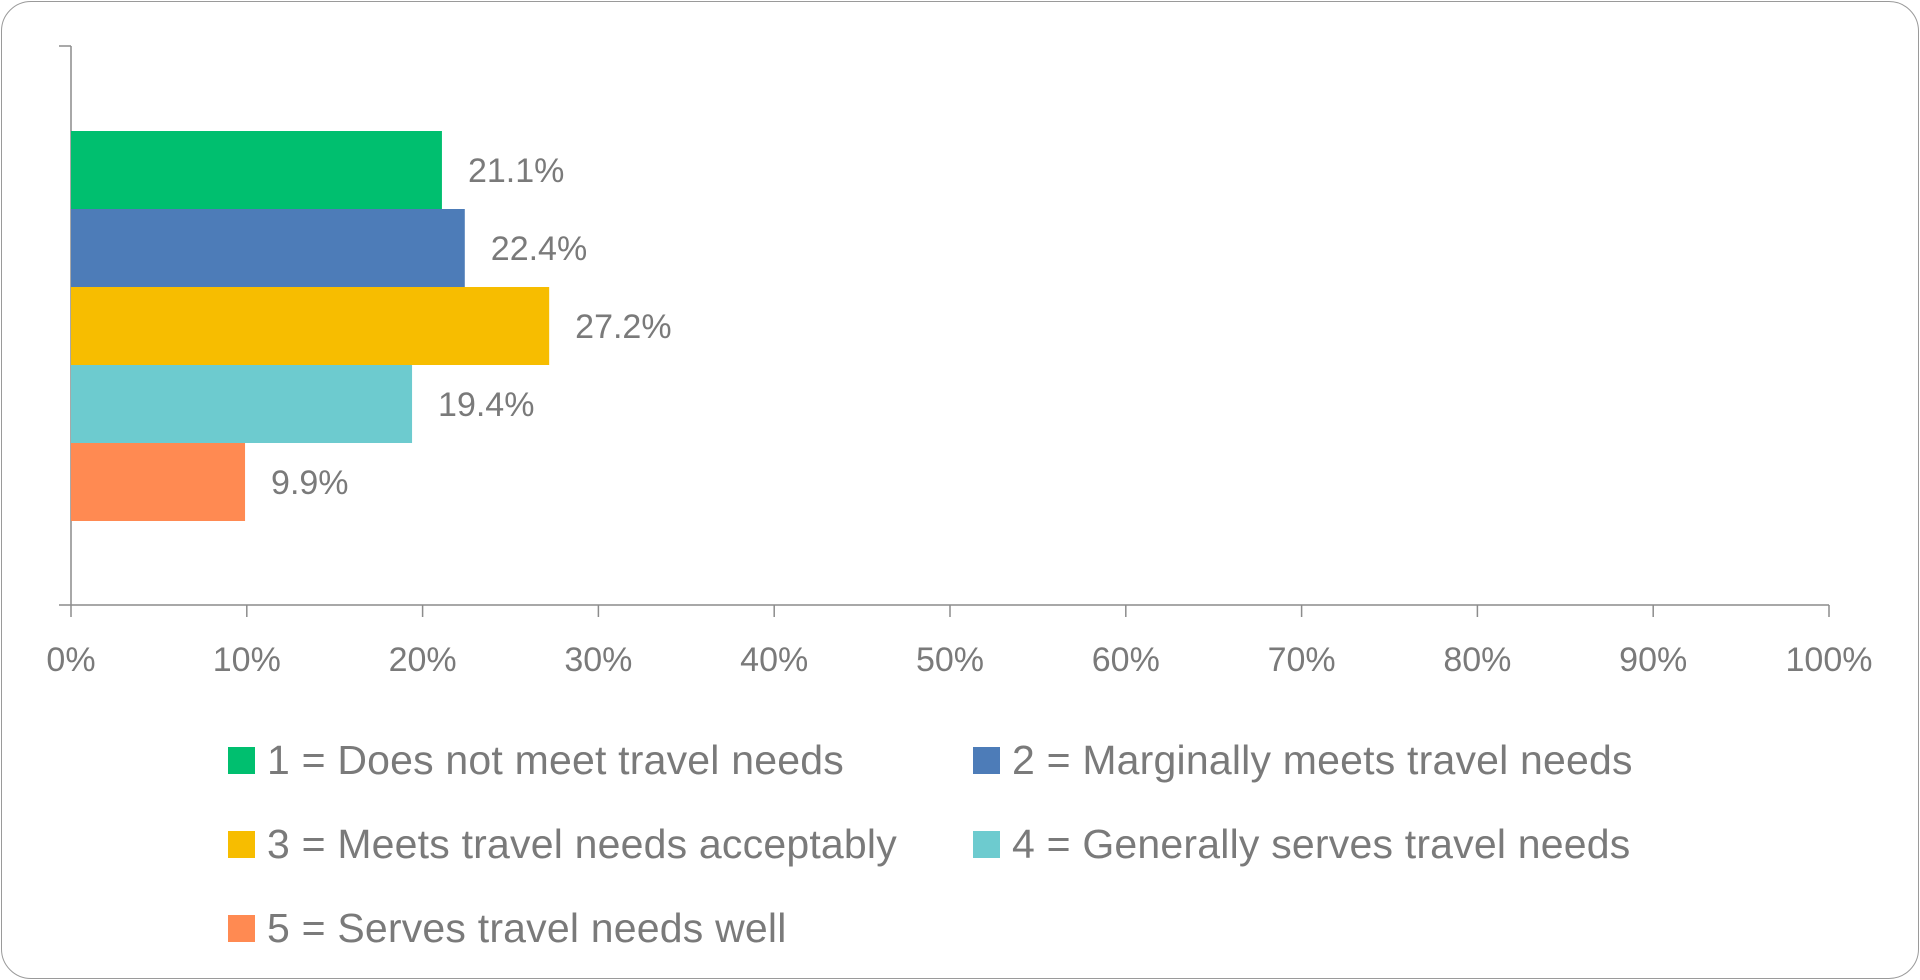 Image resolution: width=1920 pixels, height=980 pixels. What do you see at coordinates (555, 759) in the screenshot?
I see `legend-label-1: 1 = Does not meet travel needs` at bounding box center [555, 759].